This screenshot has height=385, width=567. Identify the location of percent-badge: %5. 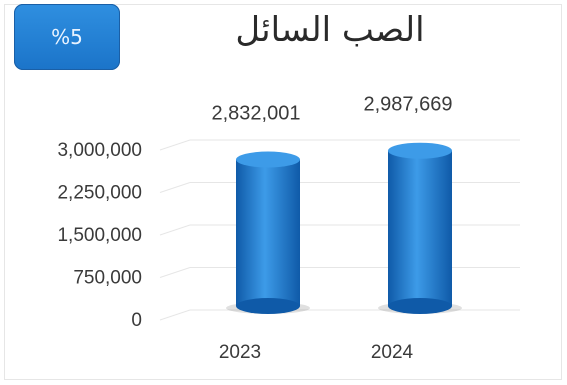
(67, 37).